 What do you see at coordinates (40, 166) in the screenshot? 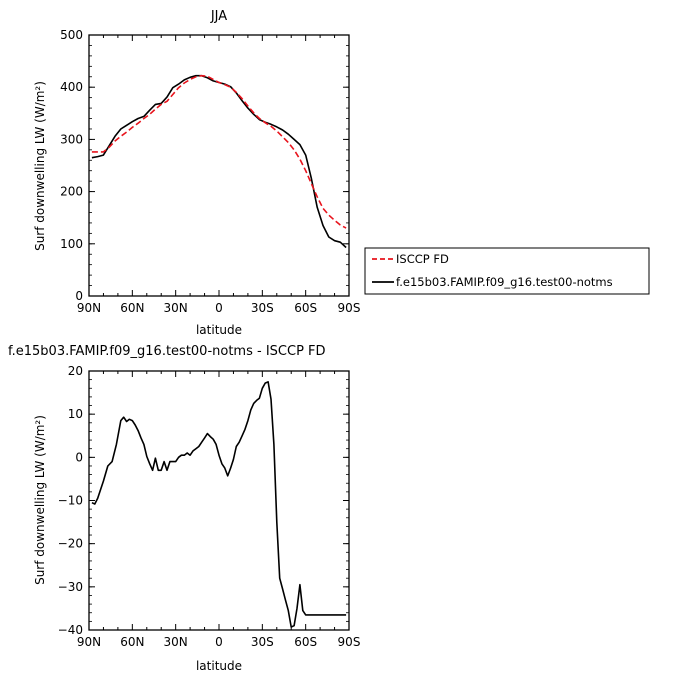
I see `top-y-axis-label: Surf downwelling LW (W/m²)` at bounding box center [40, 166].